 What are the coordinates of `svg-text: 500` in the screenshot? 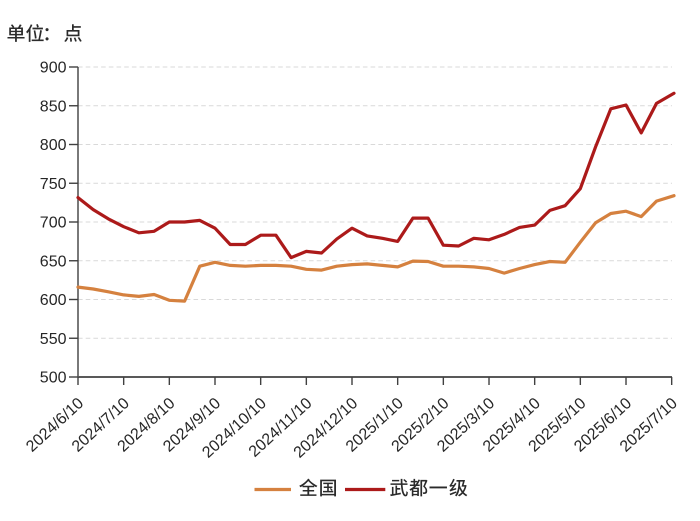 It's located at (53, 378).